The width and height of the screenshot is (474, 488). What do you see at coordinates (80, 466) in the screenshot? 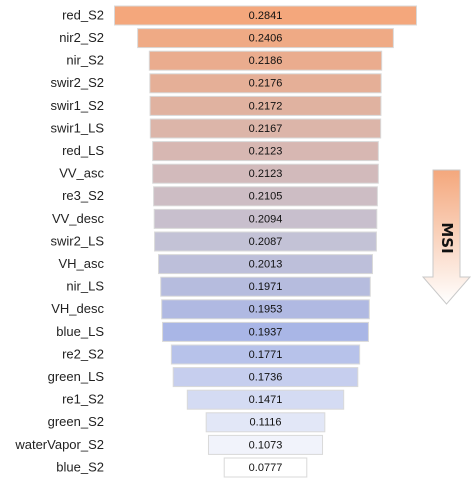
I see `category-label: blue_S2` at bounding box center [80, 466].